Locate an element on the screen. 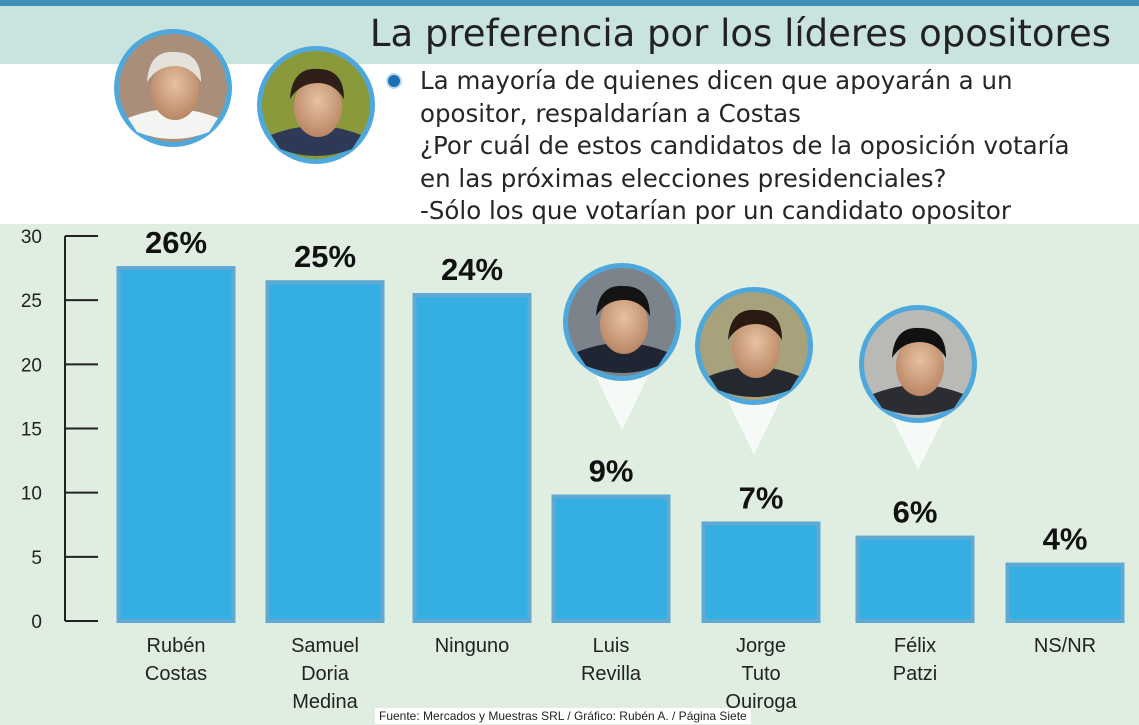  y-tick-label: 0 is located at coordinates (36, 622).